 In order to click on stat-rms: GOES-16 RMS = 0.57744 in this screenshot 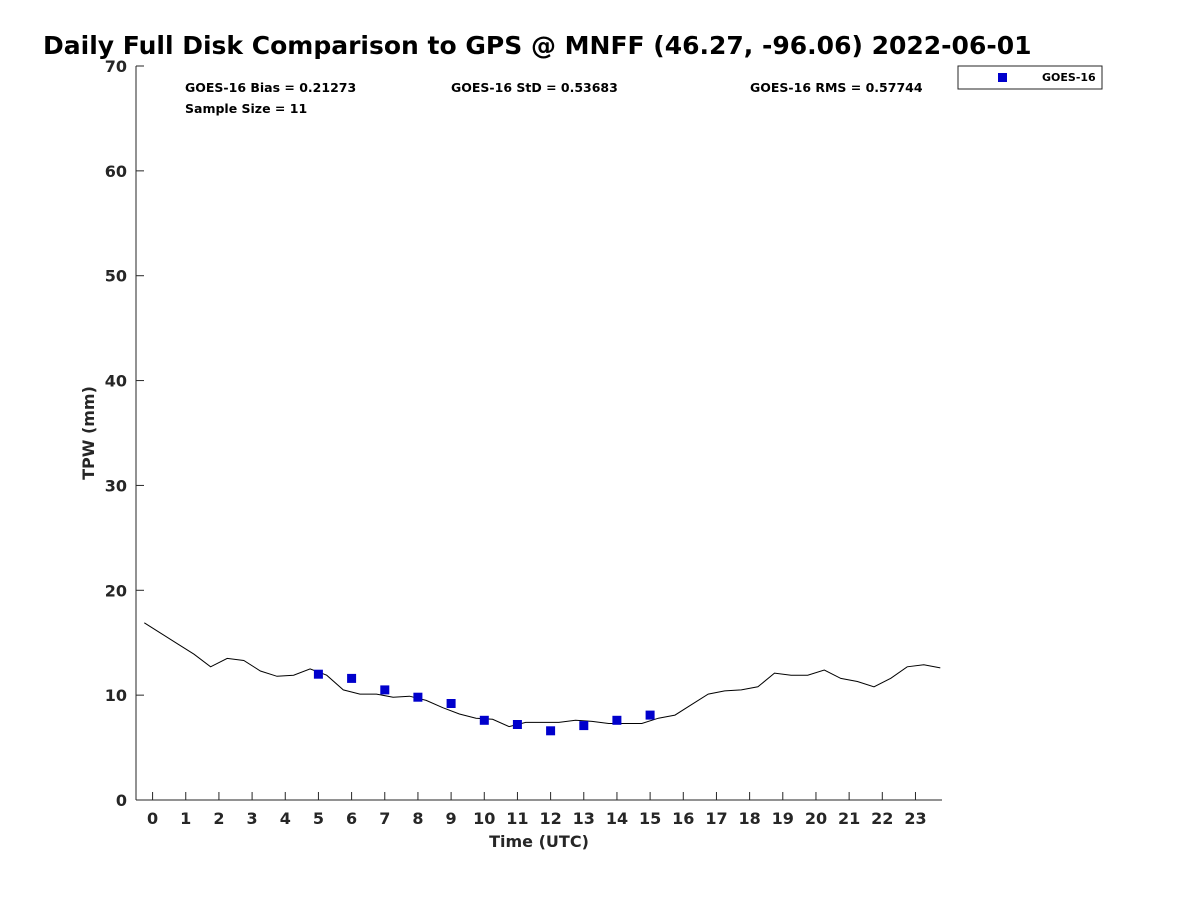, I will do `click(836, 87)`.